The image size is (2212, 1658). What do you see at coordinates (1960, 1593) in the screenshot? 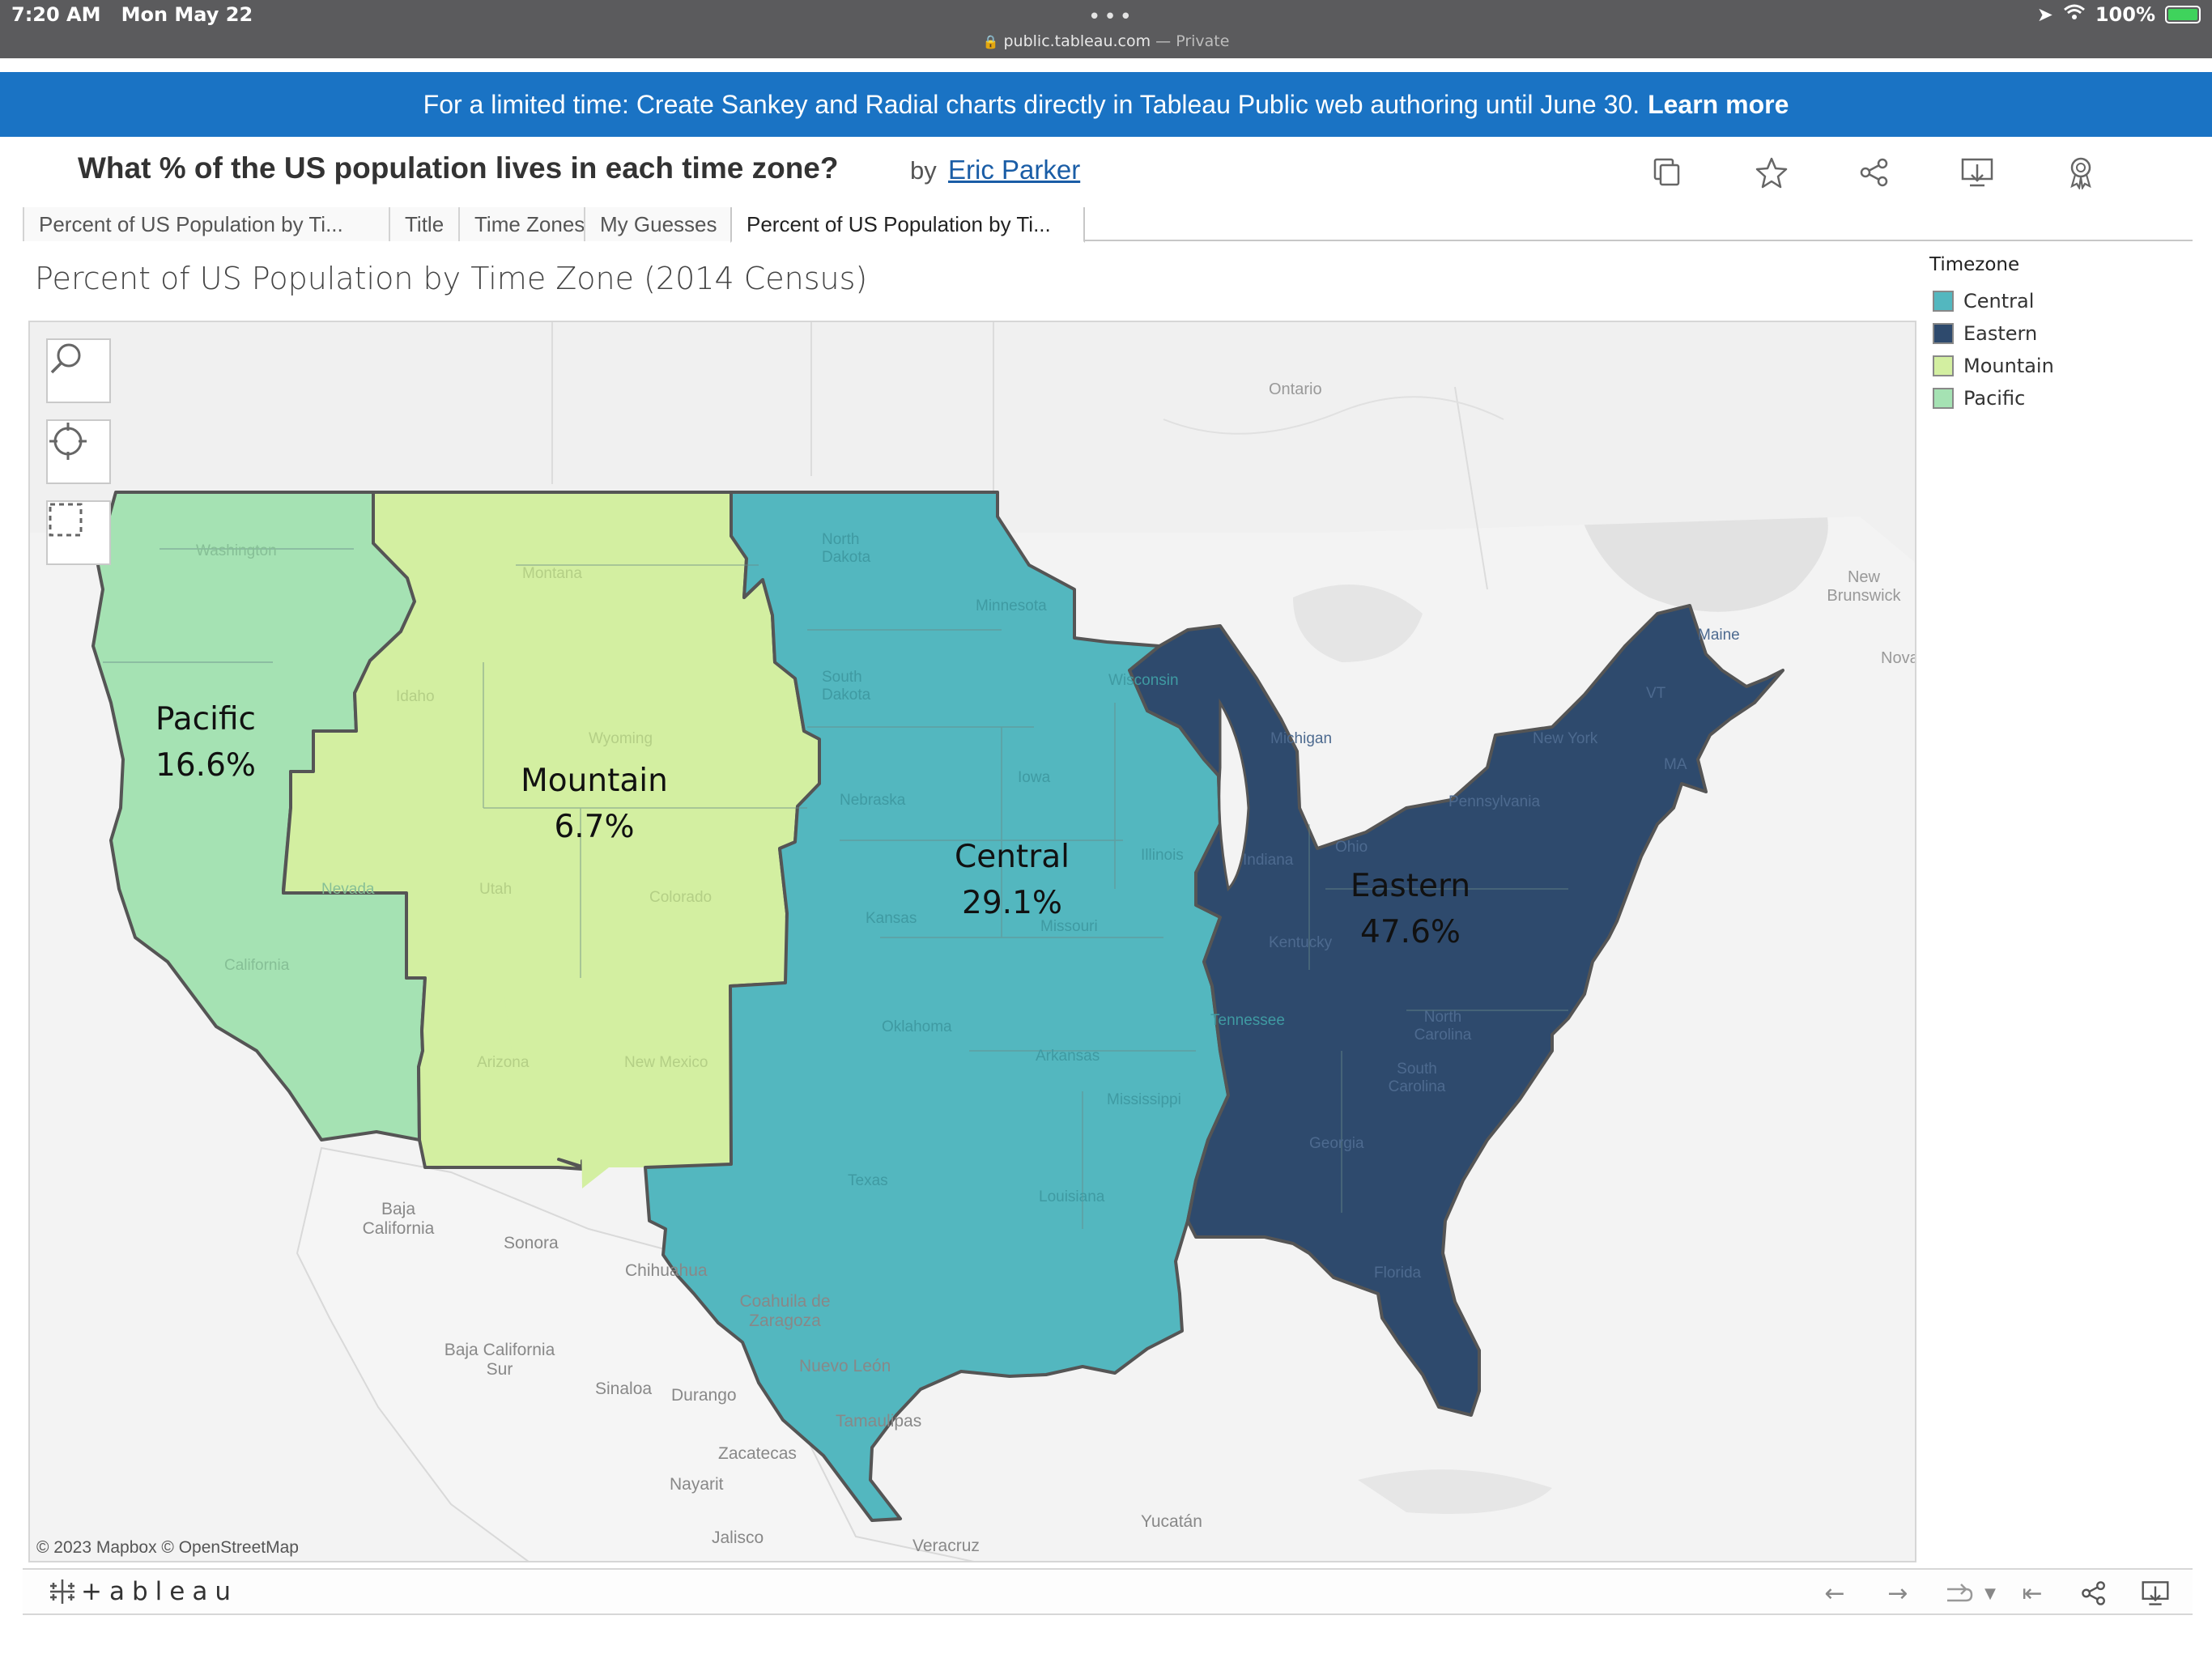
I see `revert-icon` at bounding box center [1960, 1593].